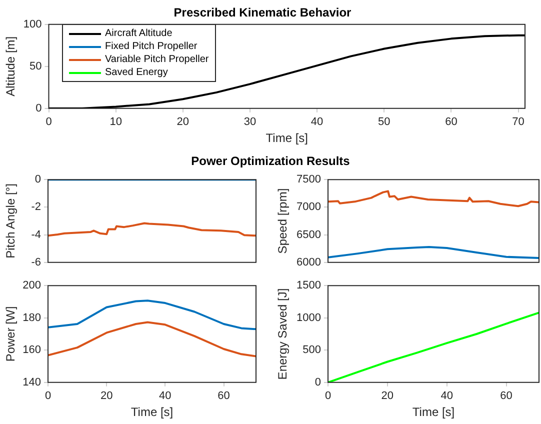 The height and width of the screenshot is (424, 541). Describe the element at coordinates (308, 234) in the screenshot. I see `y-tick-label: 6500` at that location.